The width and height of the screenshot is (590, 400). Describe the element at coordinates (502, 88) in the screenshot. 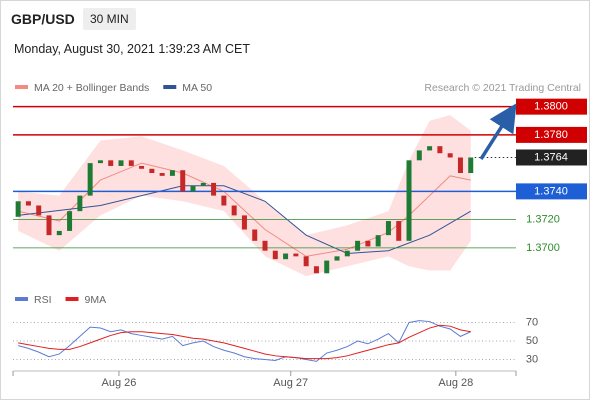

I see `attribution: Research © 2021 Trading Central` at that location.